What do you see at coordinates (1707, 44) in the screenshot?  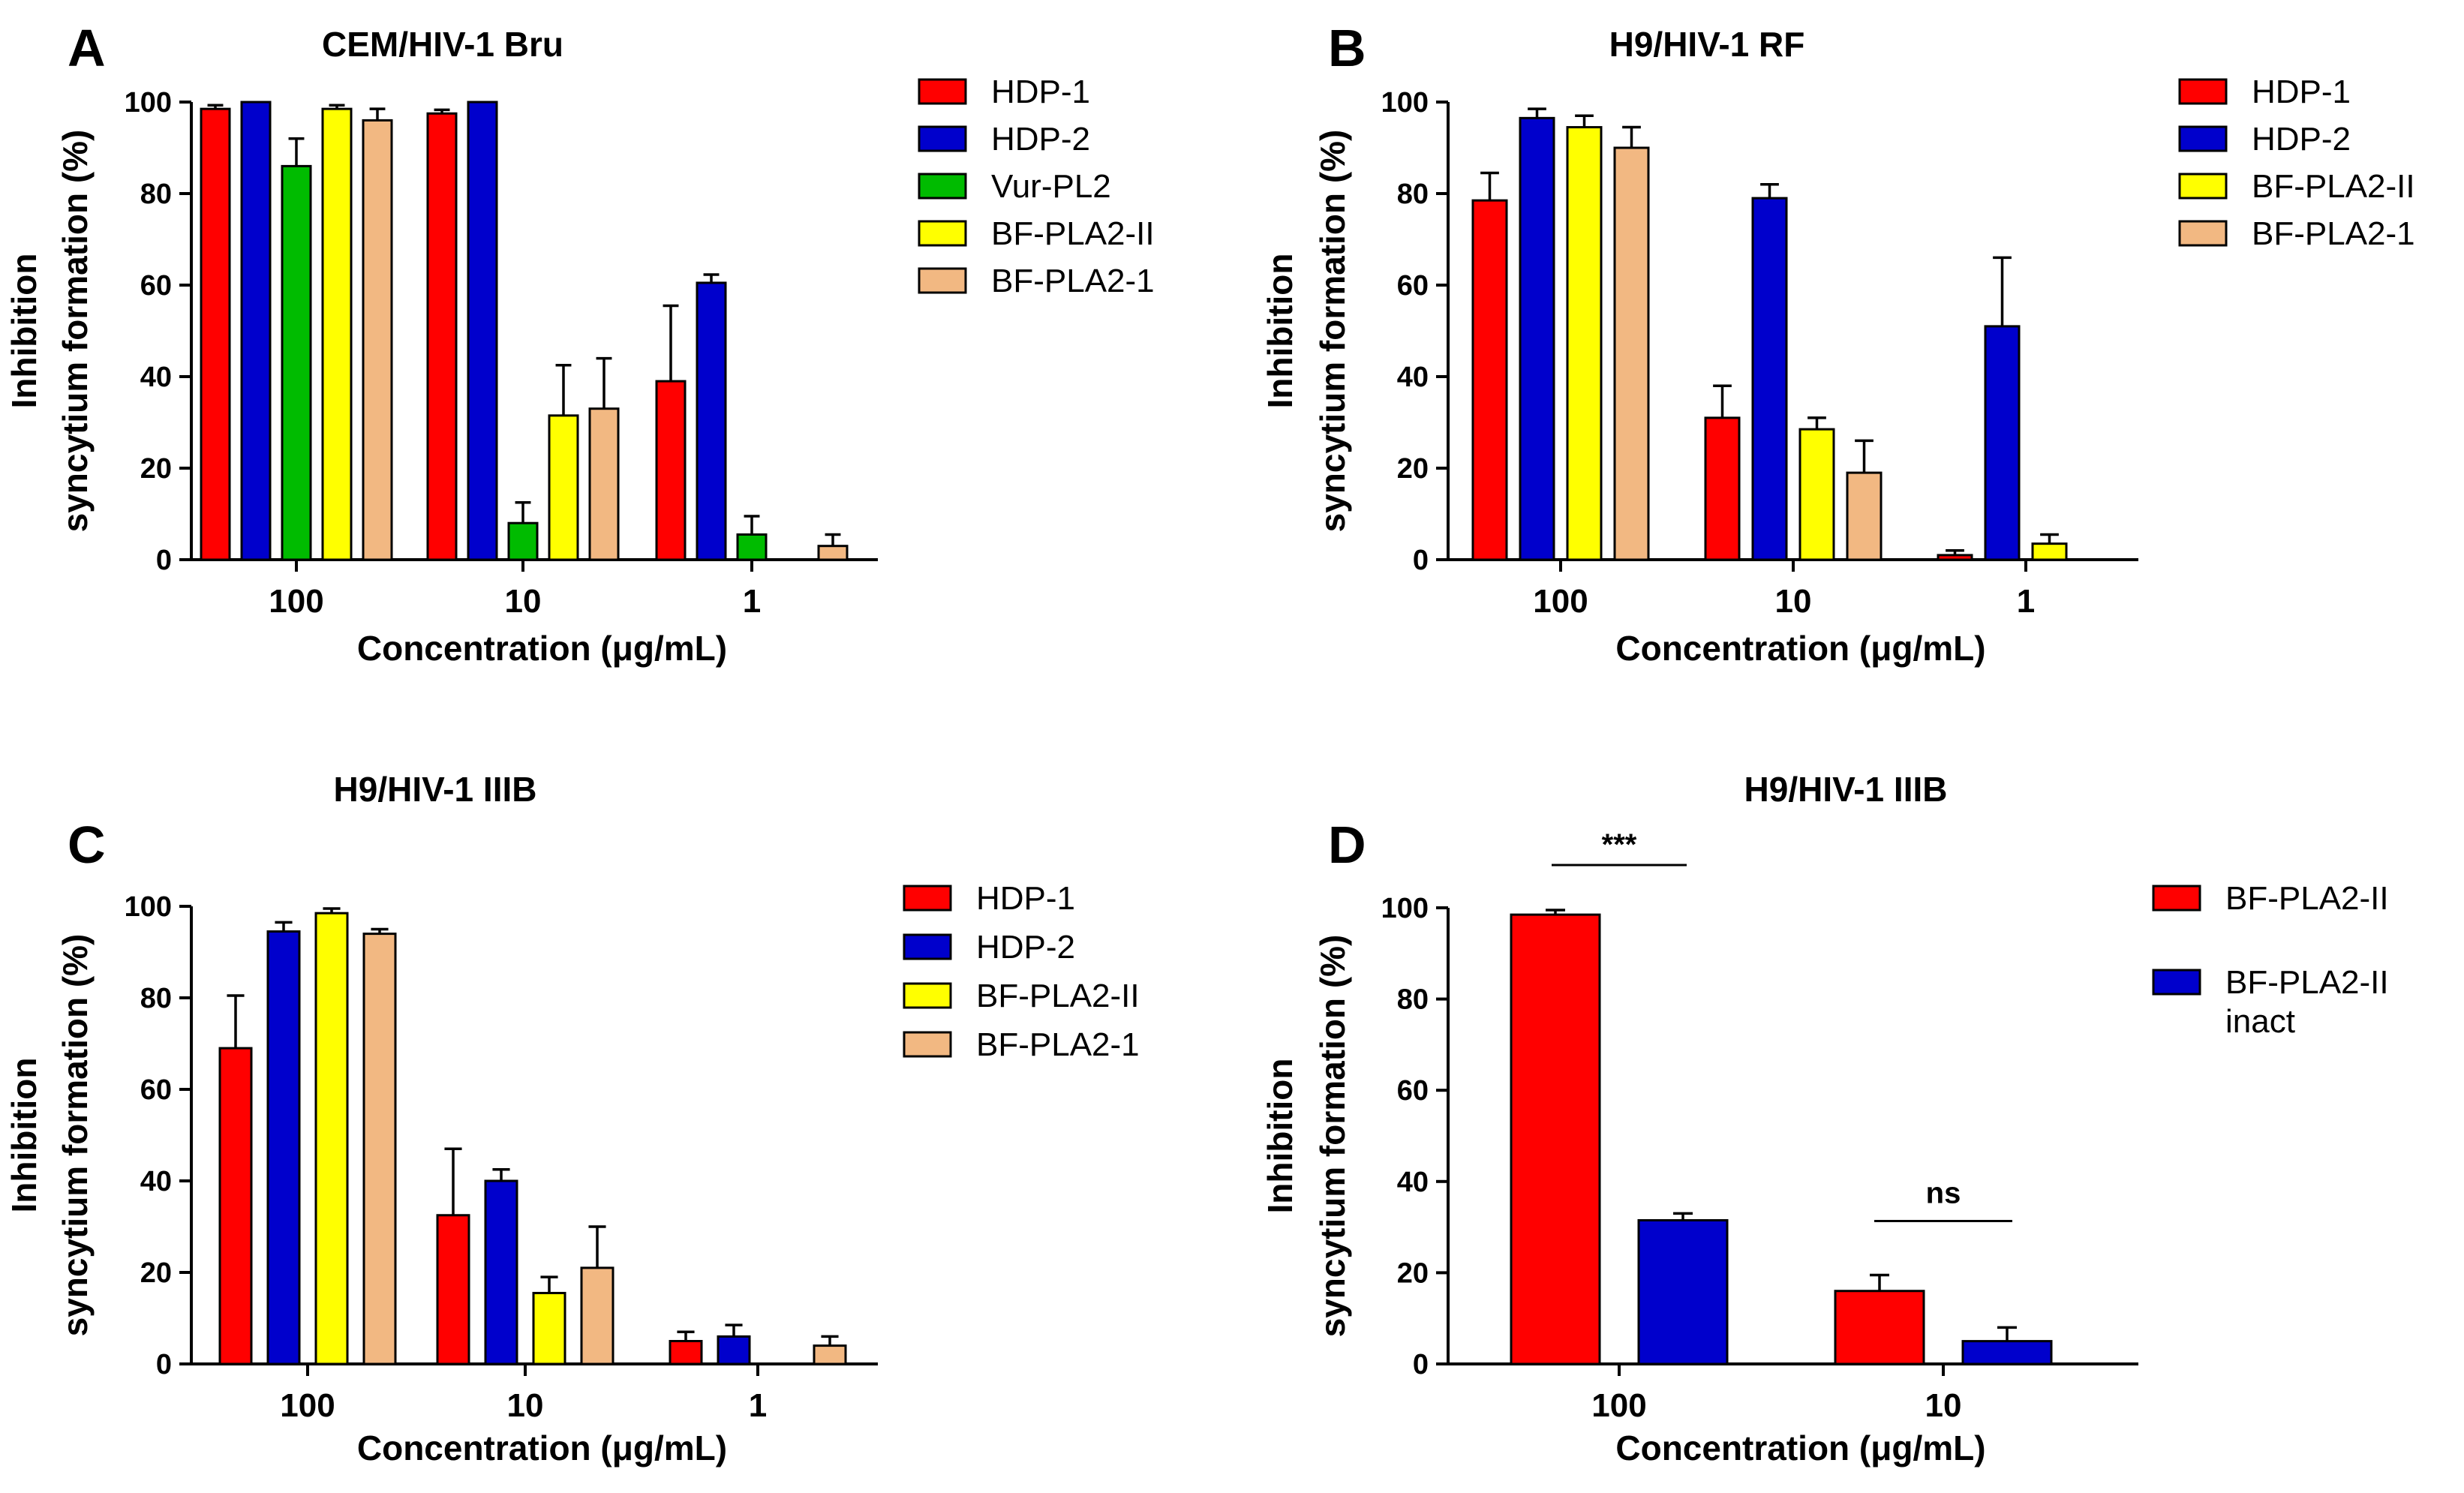 I see `chart-title: H9/HIV-1 RF` at bounding box center [1707, 44].